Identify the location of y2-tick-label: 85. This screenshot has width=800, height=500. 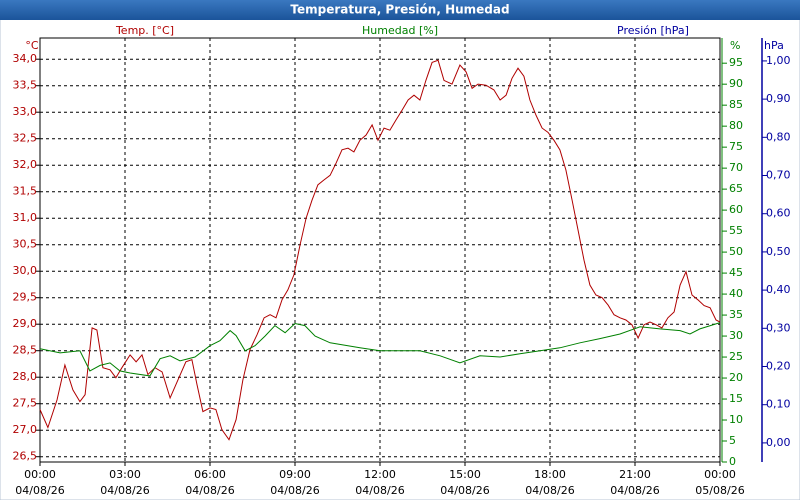
(736, 104).